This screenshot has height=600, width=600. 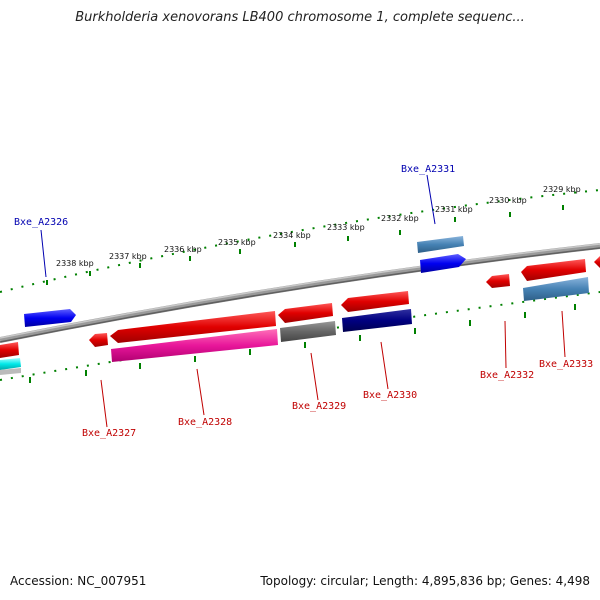 I want to click on scale-label-2334: 2334 kbp, so click(x=292, y=235).